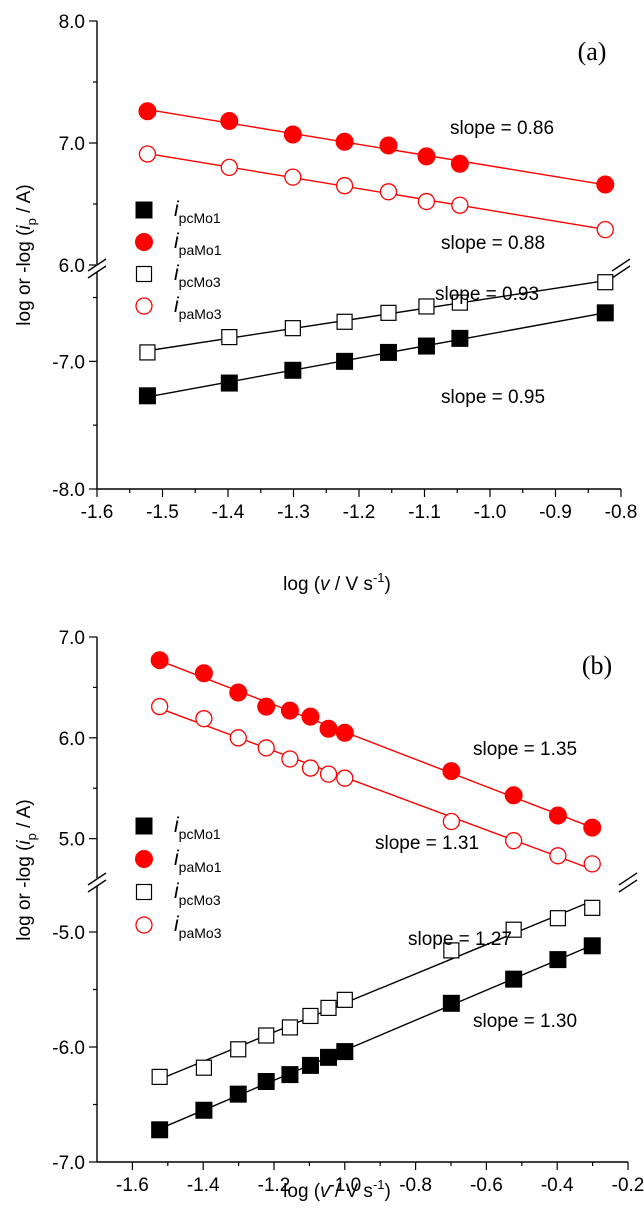 The height and width of the screenshot is (1218, 644). I want to click on y-tick-label: -5.0, so click(68, 933).